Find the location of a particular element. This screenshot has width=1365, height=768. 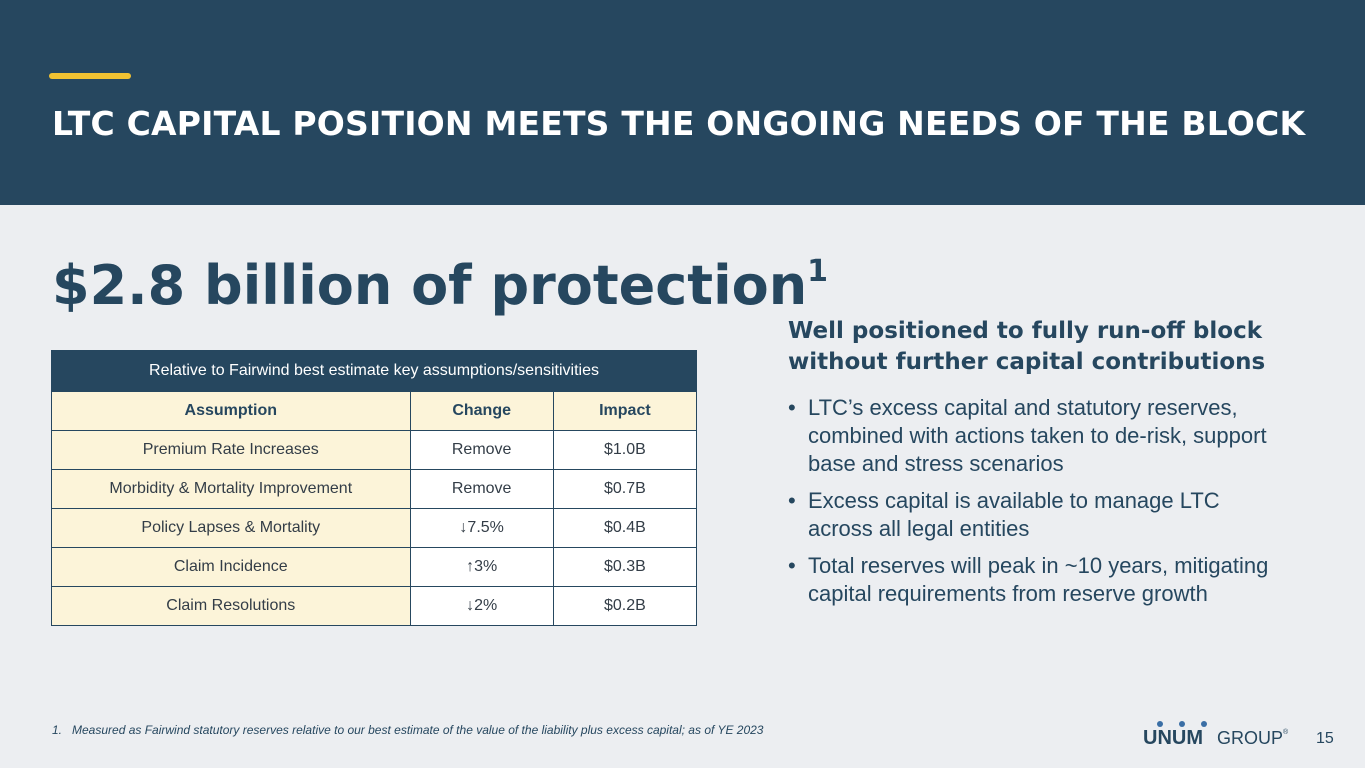

change-cell: ↓2% is located at coordinates (481, 606).